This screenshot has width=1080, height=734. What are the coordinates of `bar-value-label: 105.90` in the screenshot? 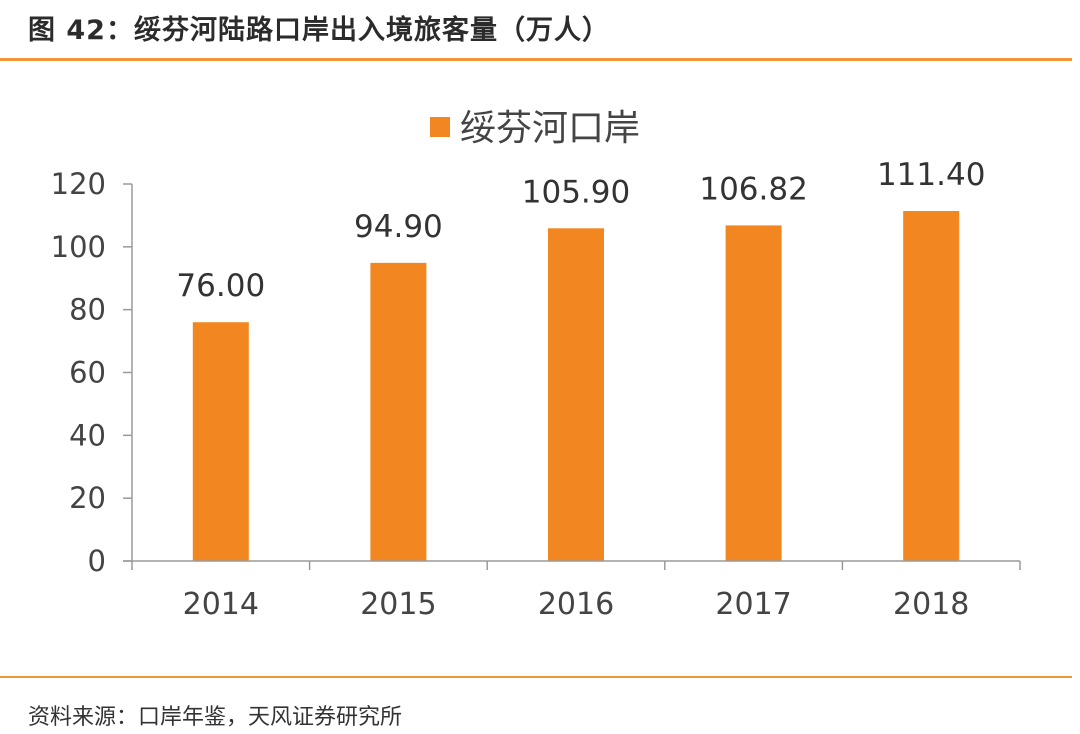 It's located at (576, 192).